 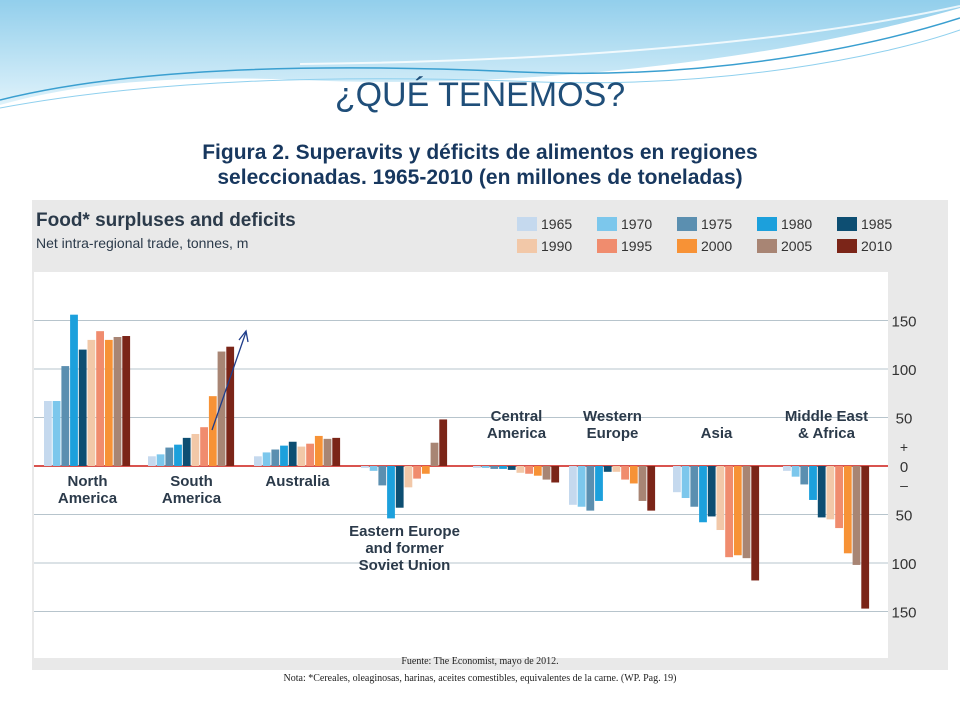 I want to click on legend-swatch-2005, so click(x=767, y=246).